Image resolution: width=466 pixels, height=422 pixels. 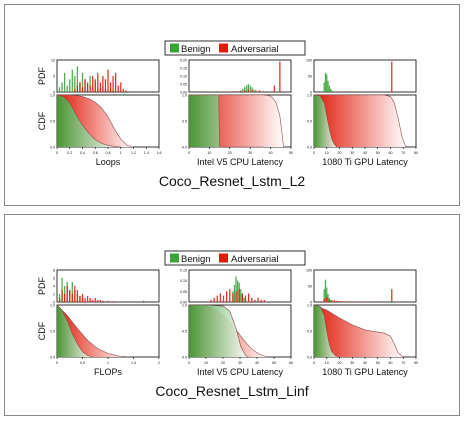 I want to click on legend-label-adversarial: Adversarial, so click(x=255, y=49).